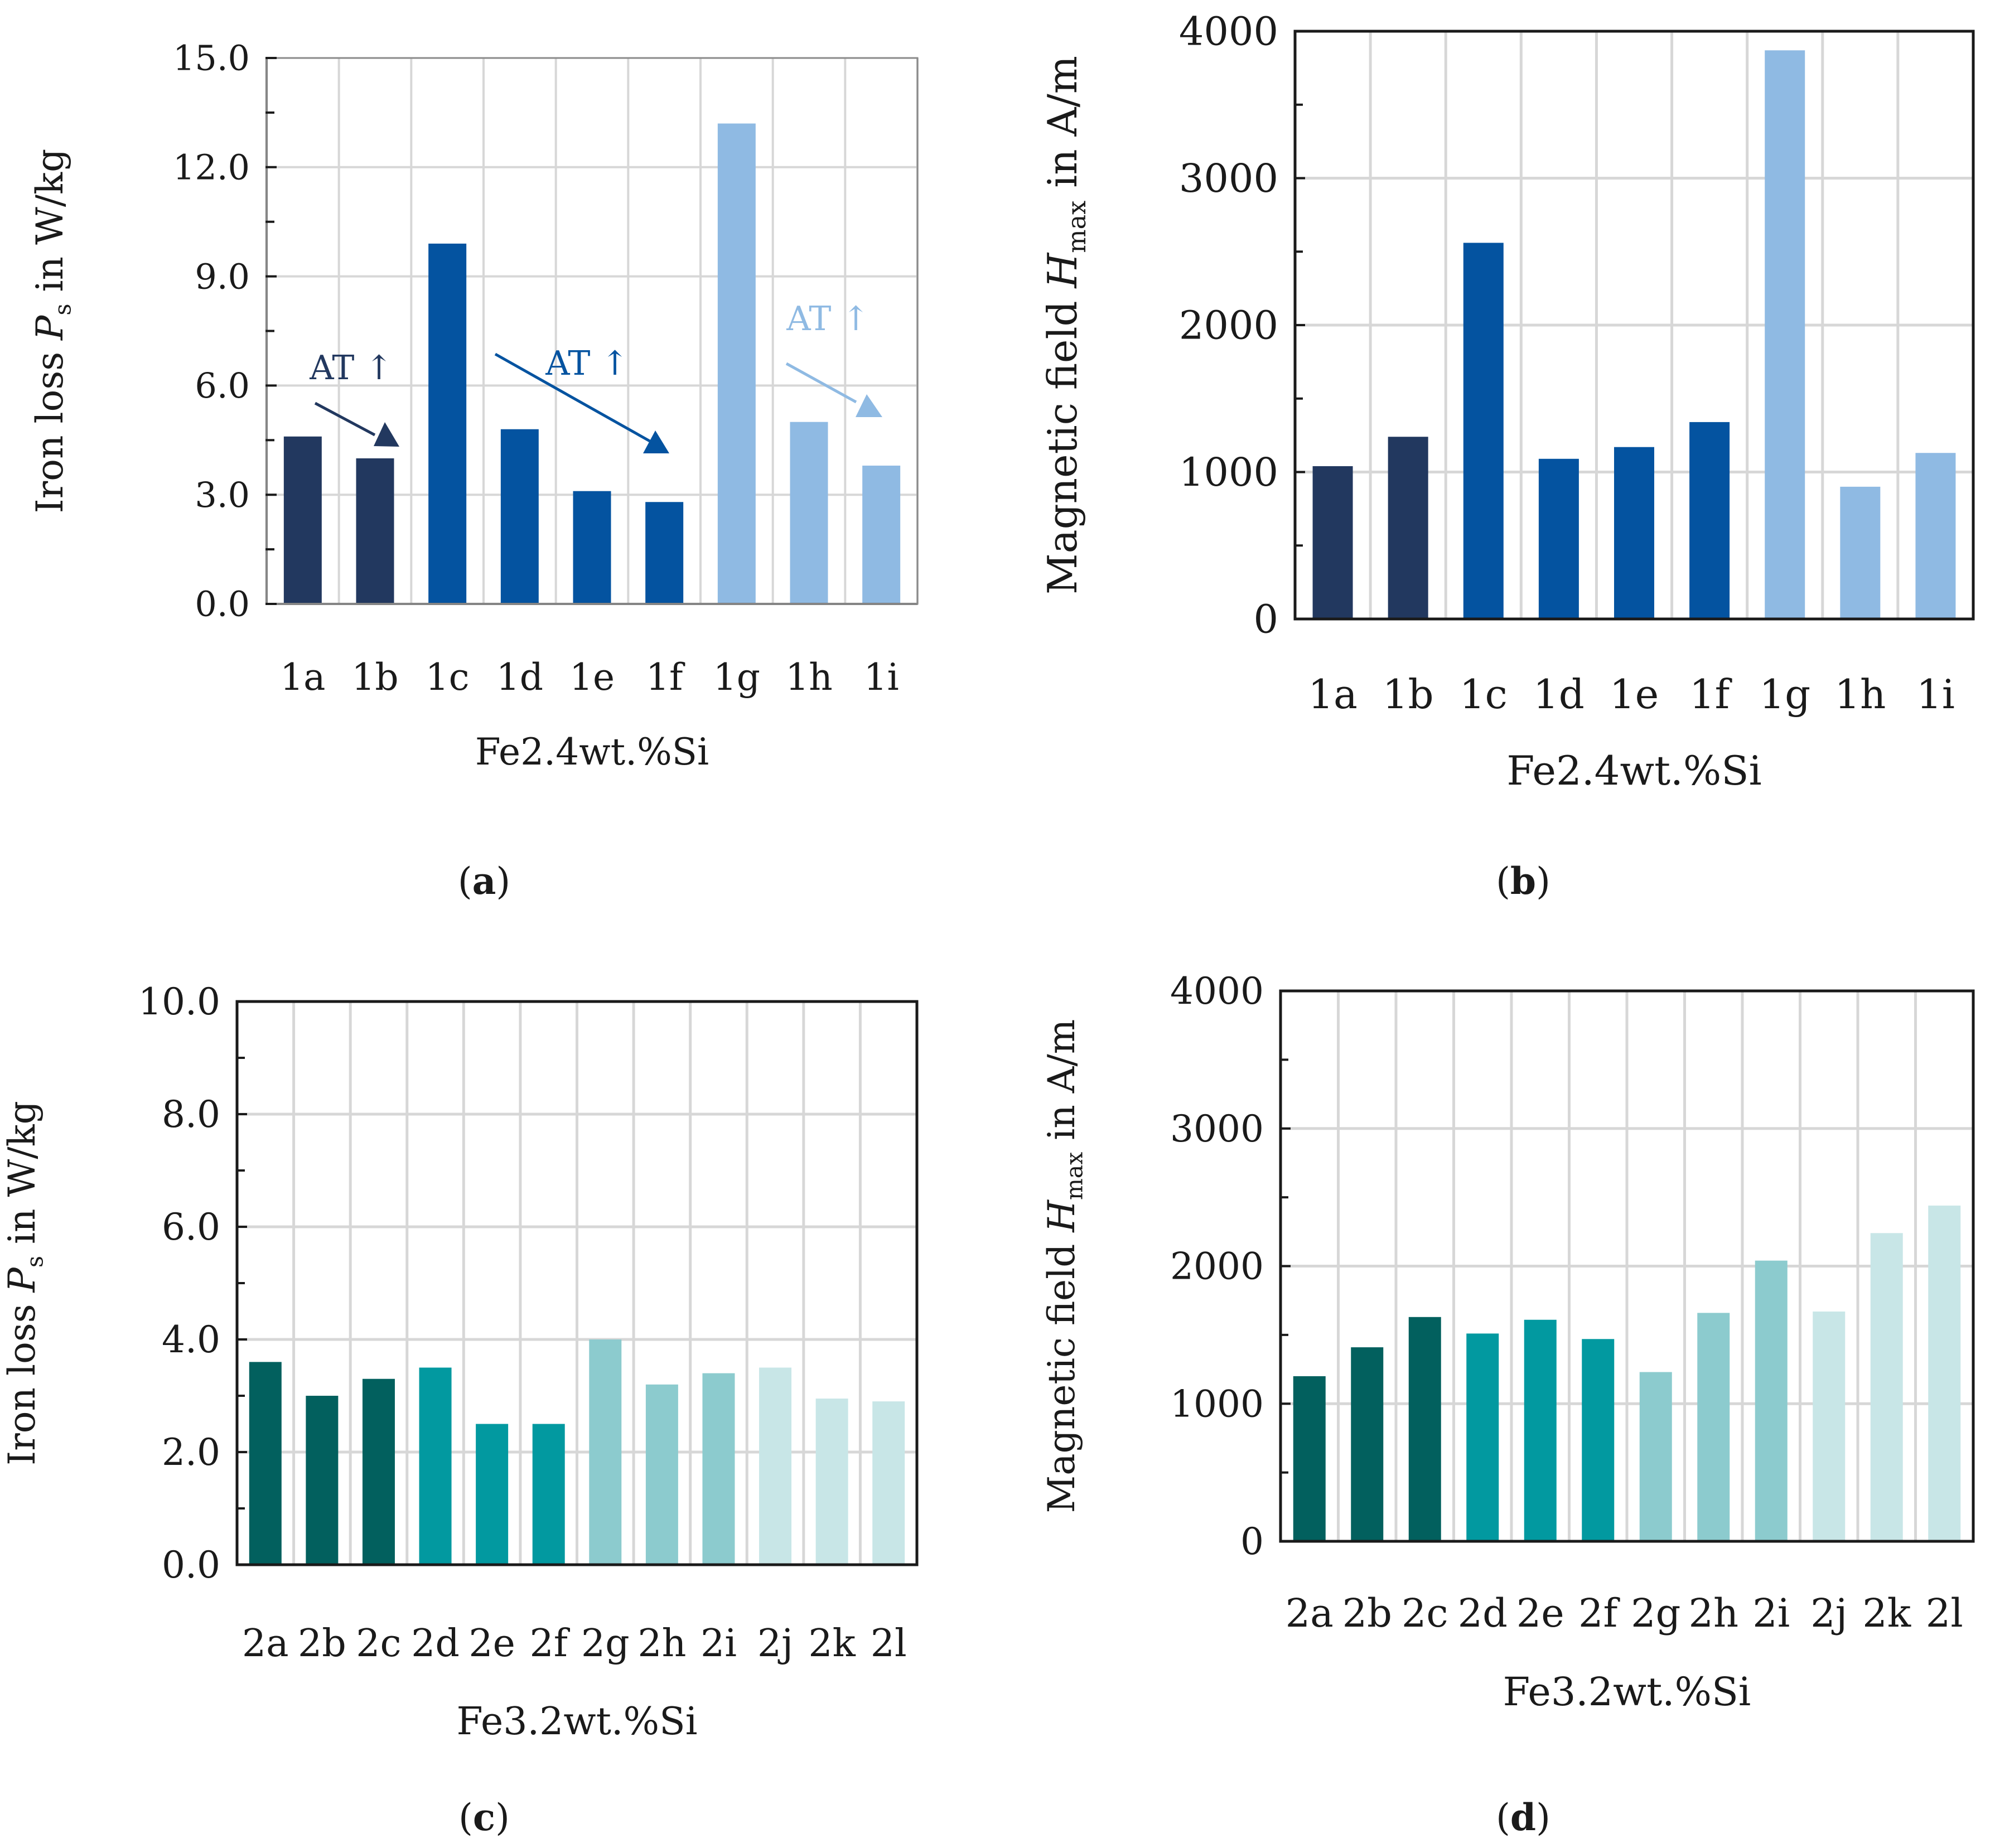 This screenshot has height=1848, width=1995. I want to click on bar-1g, so click(736, 364).